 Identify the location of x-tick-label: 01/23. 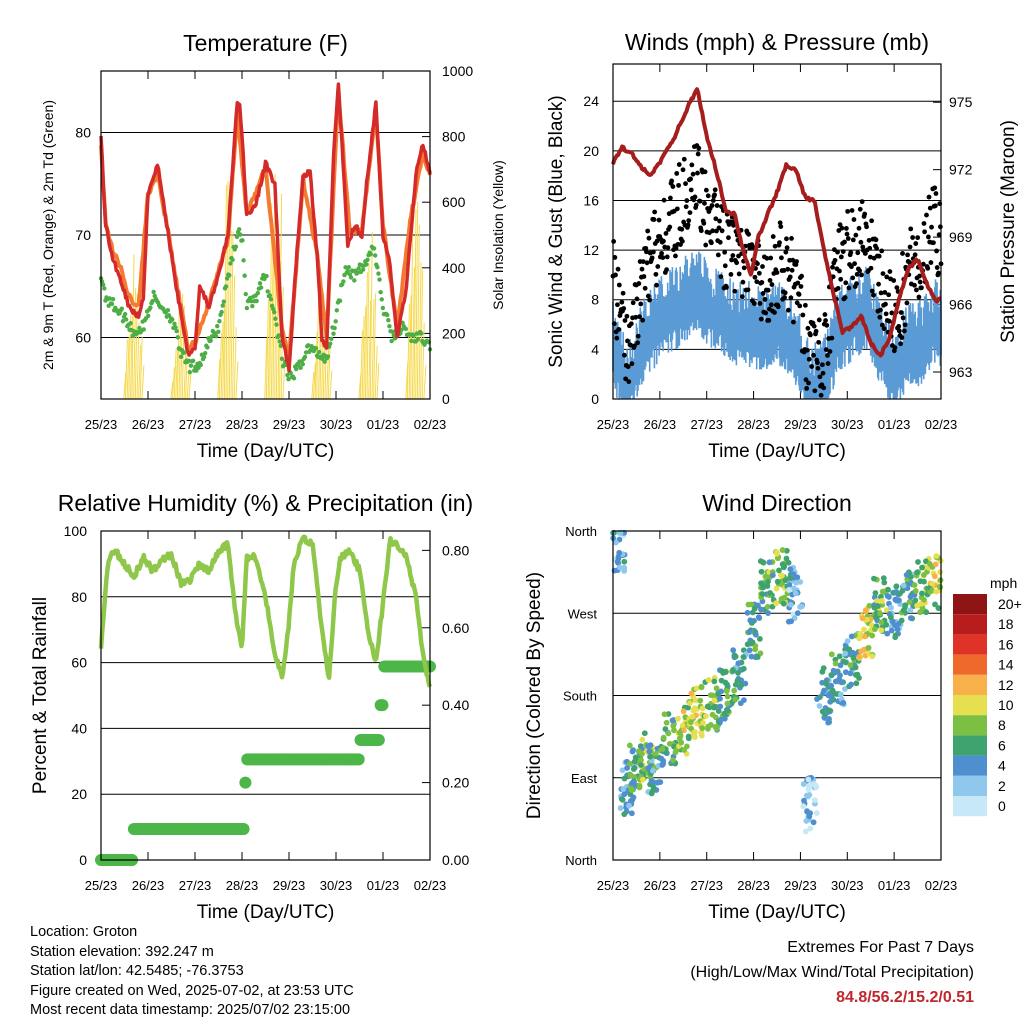
(894, 885).